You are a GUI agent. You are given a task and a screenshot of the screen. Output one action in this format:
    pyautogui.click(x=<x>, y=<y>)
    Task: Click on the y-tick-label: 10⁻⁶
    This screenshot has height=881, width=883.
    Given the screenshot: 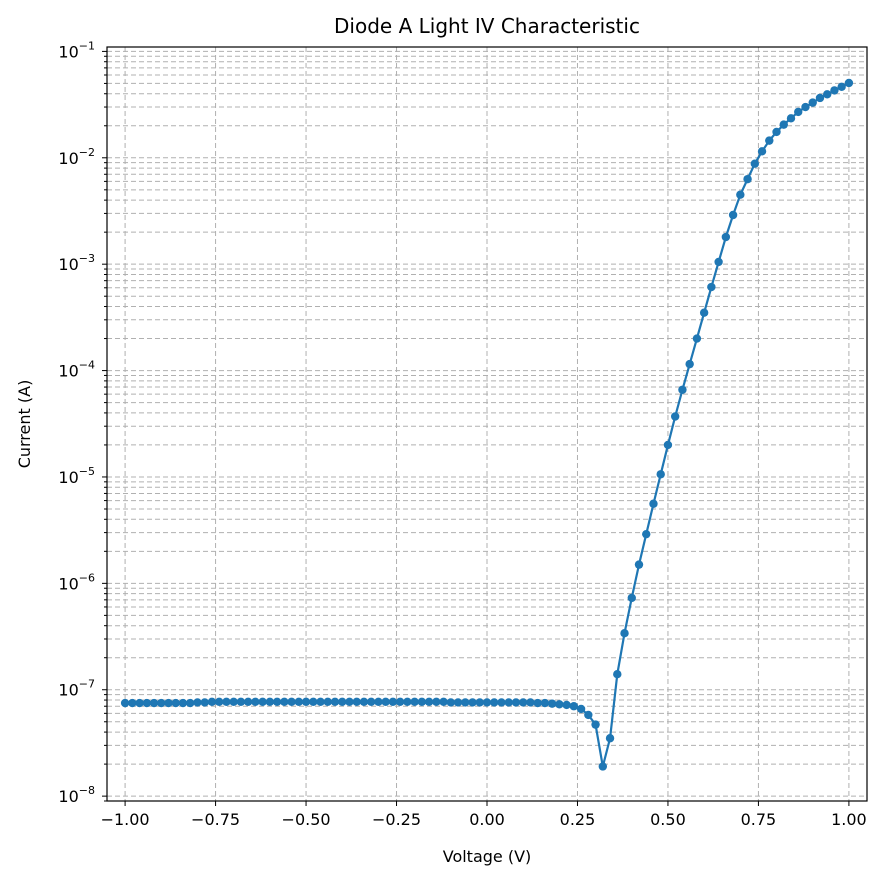 What is the action you would take?
    pyautogui.click(x=76, y=582)
    